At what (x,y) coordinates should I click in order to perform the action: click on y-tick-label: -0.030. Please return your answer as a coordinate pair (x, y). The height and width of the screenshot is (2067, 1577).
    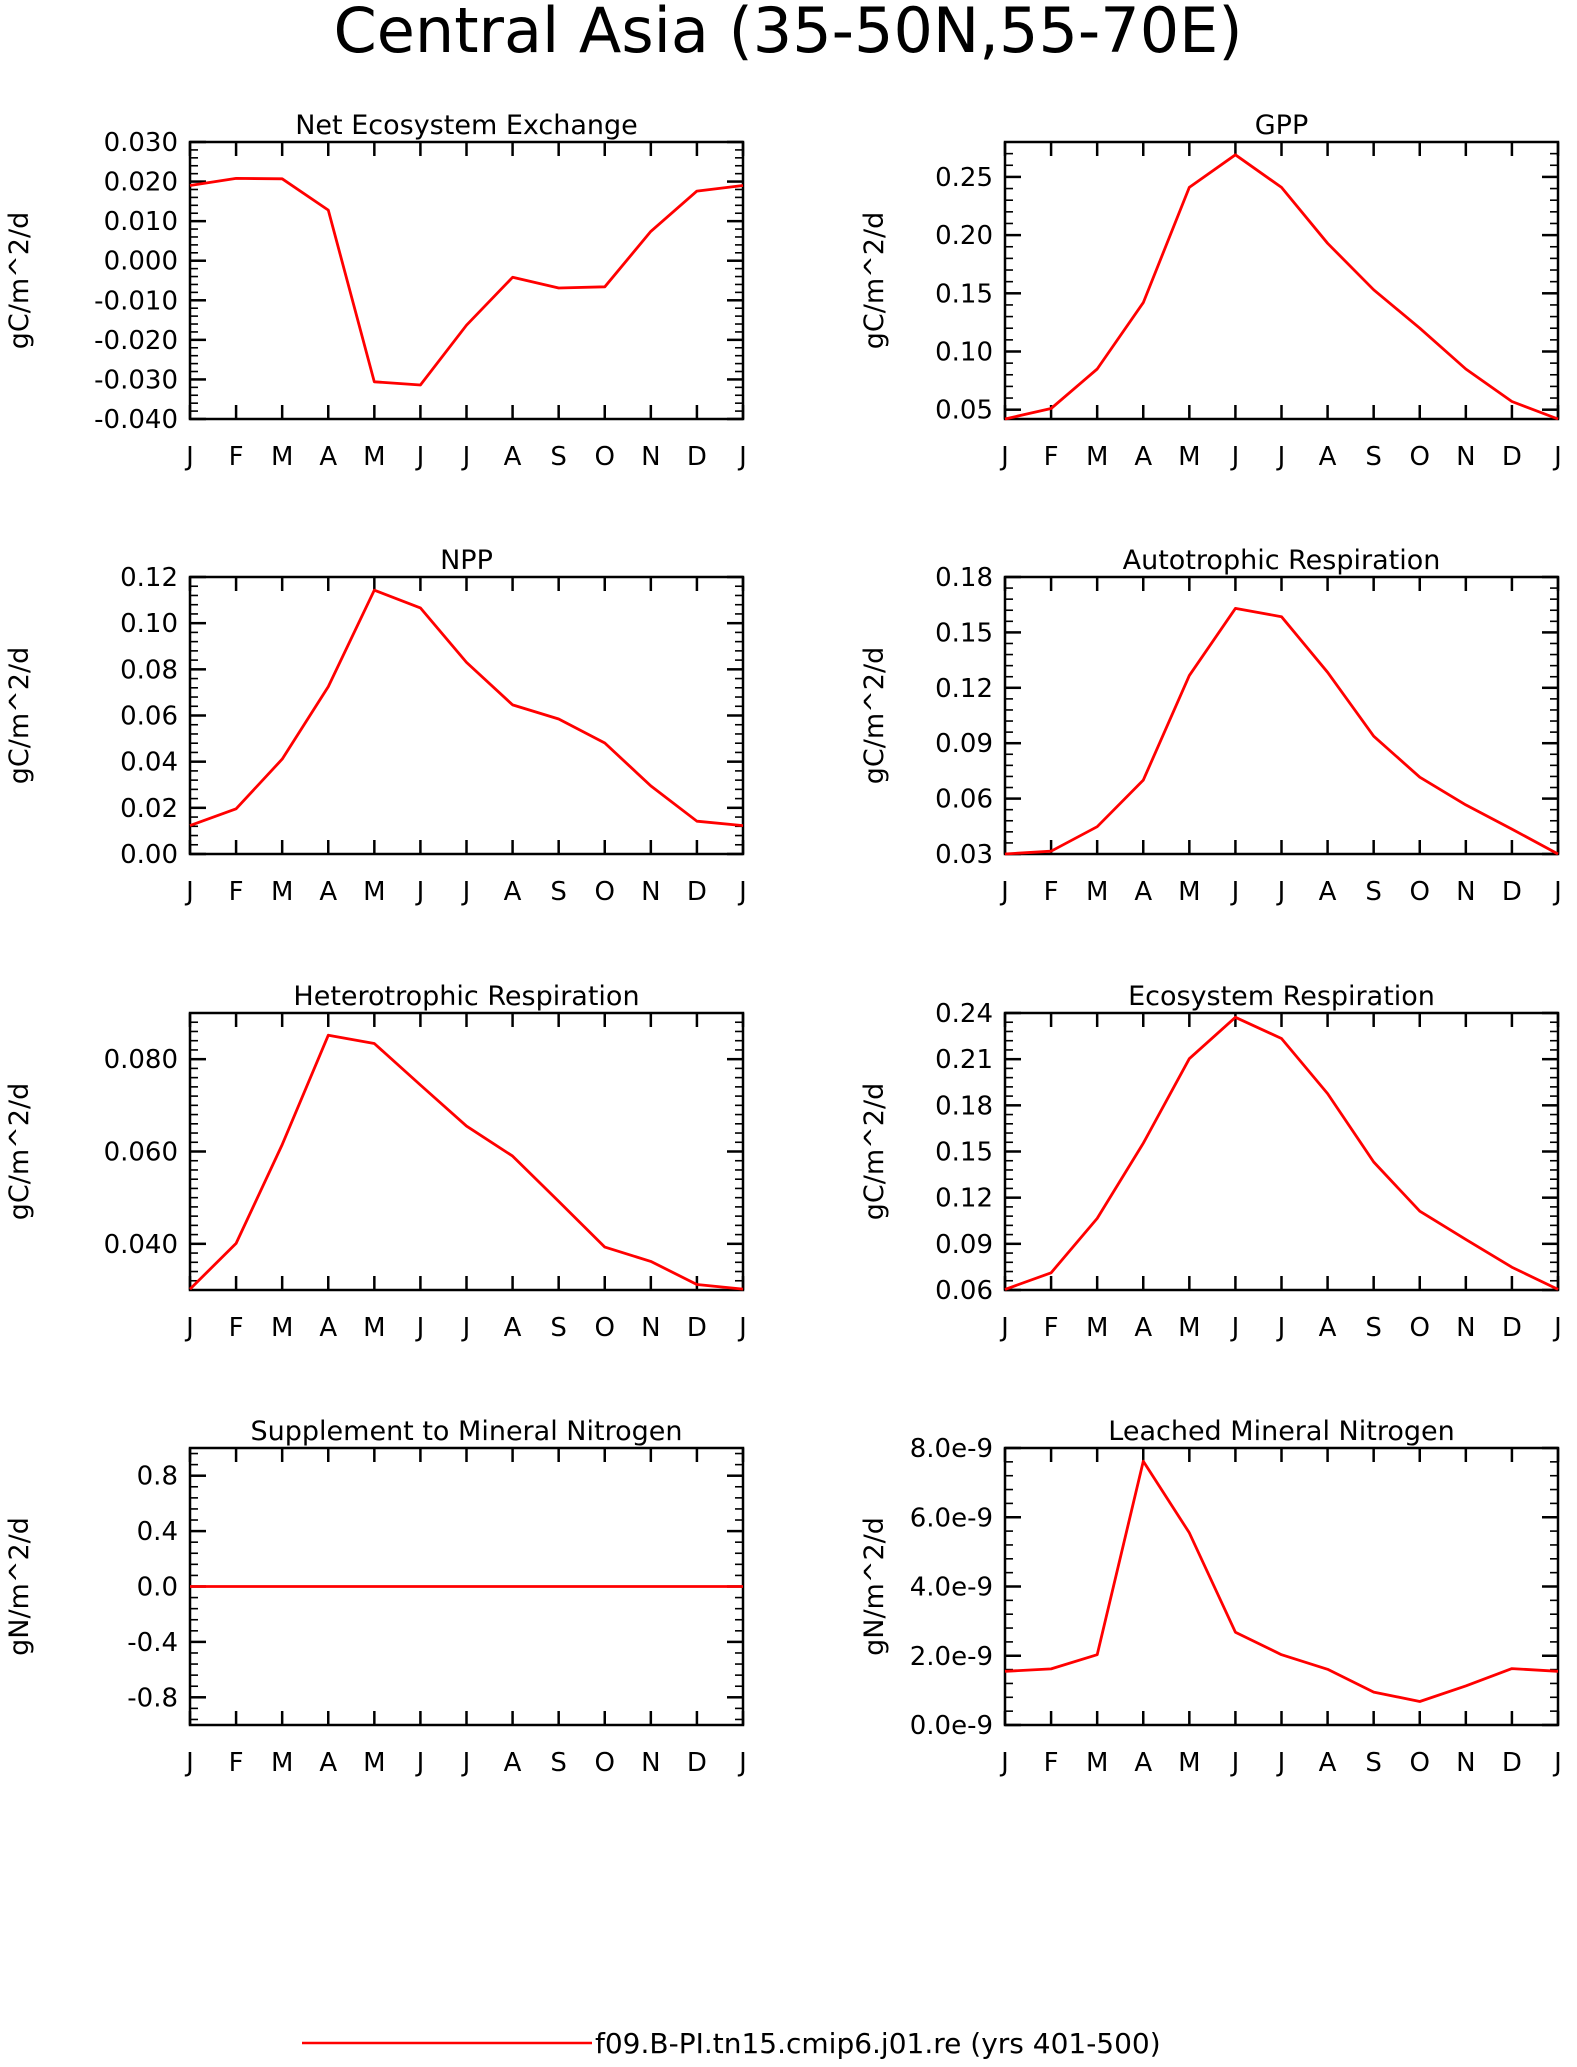
    Looking at the image, I should click on (136, 380).